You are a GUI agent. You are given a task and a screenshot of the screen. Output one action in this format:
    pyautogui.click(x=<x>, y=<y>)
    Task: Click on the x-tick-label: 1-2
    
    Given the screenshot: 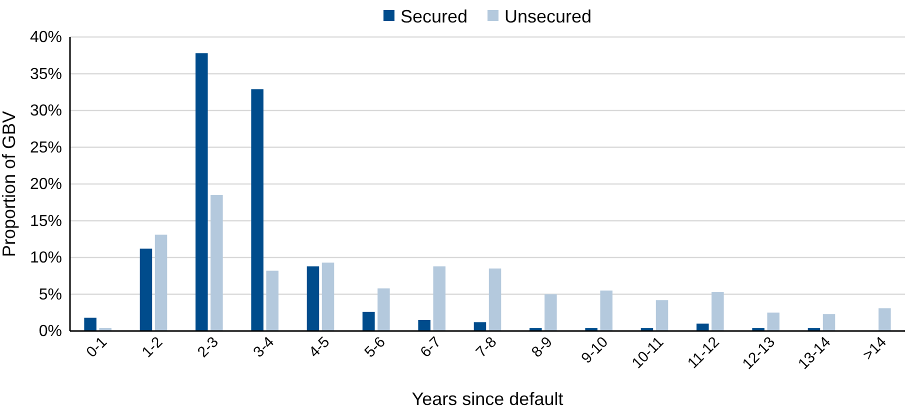 What is the action you would take?
    pyautogui.click(x=152, y=347)
    